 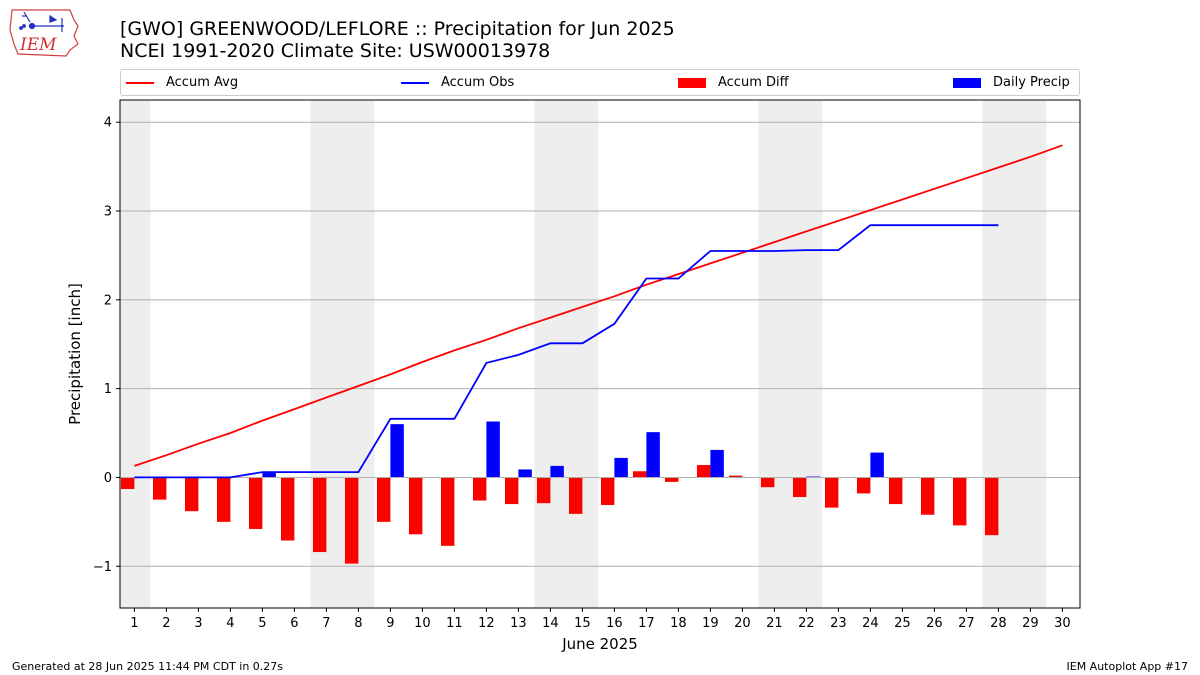 What do you see at coordinates (1127, 666) in the screenshot?
I see `app-credit: IEM Autoplot App #17` at bounding box center [1127, 666].